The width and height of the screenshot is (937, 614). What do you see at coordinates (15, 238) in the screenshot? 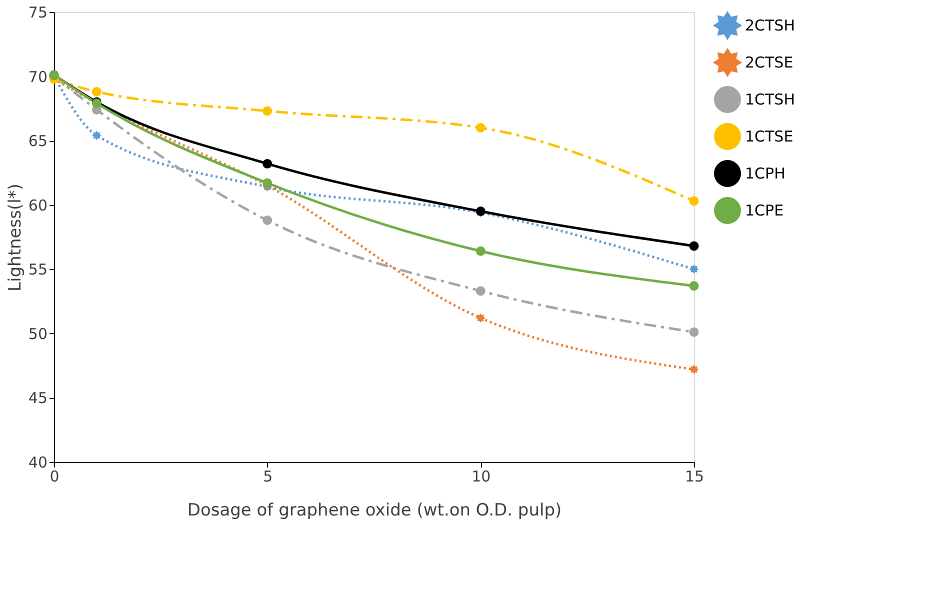
I see `y-axis-title: Lightness(l*)` at bounding box center [15, 238].